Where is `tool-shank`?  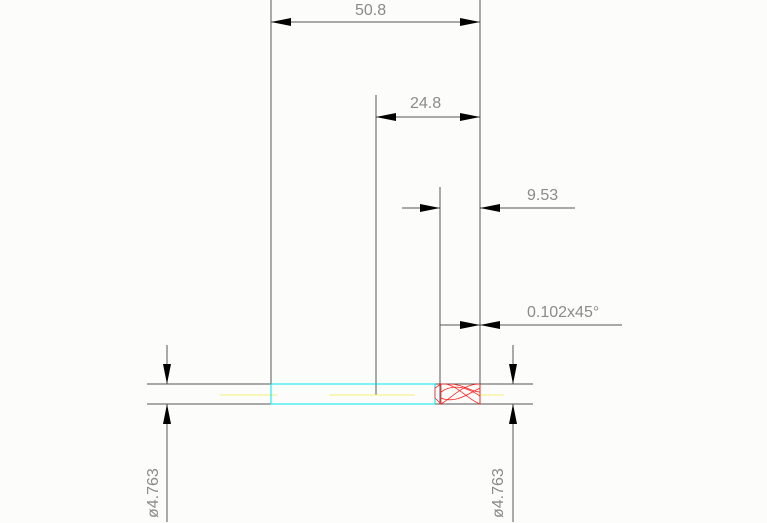
tool-shank is located at coordinates (353, 394).